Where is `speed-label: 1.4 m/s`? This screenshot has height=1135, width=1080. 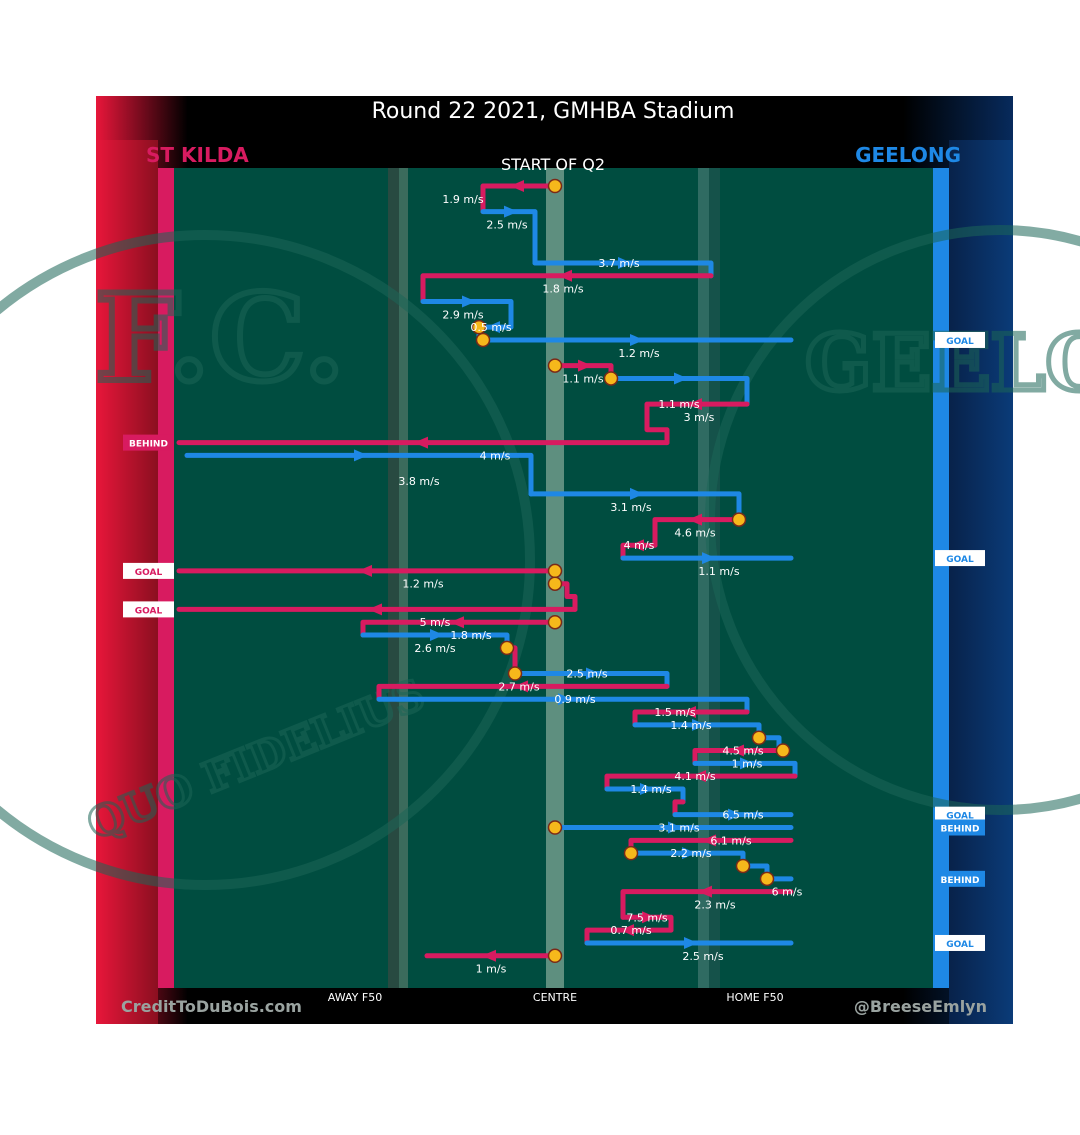
speed-label: 1.4 m/s is located at coordinates (650, 789).